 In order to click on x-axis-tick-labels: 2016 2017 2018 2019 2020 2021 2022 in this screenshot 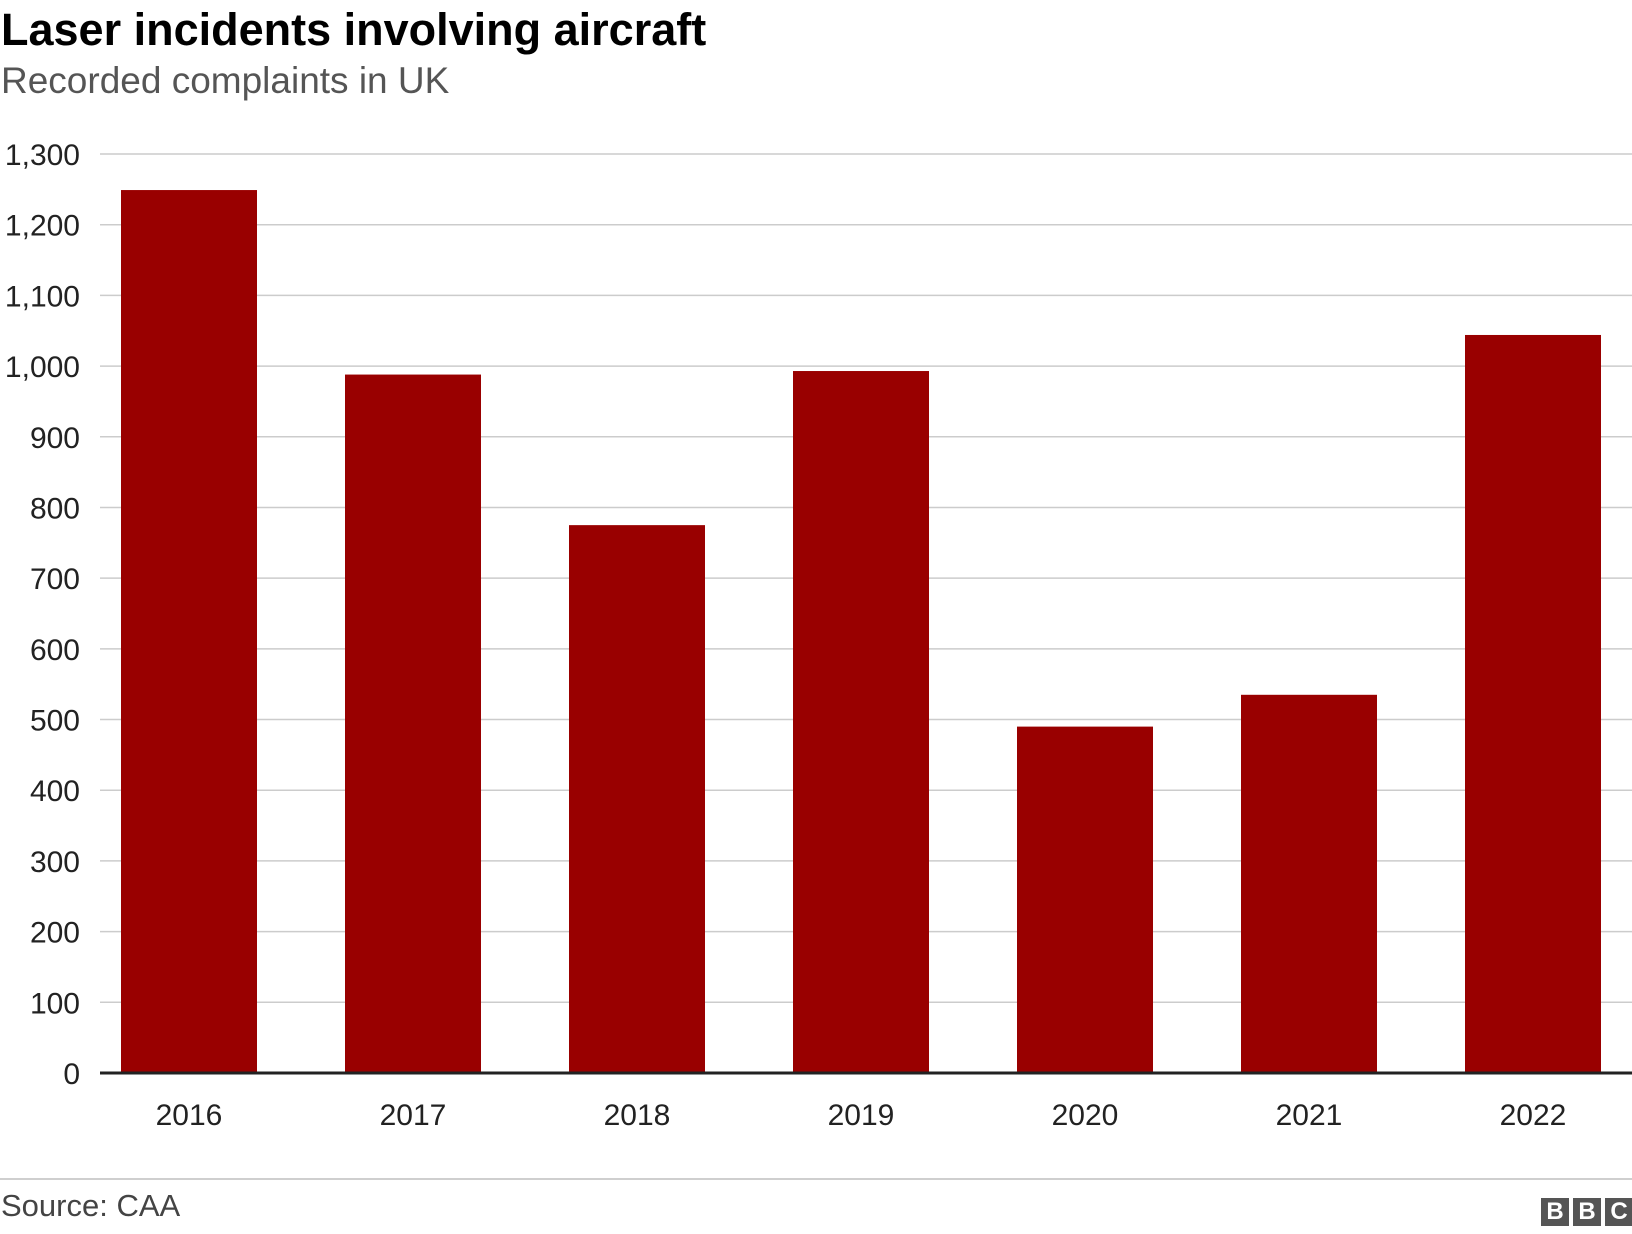, I will do `click(861, 1115)`.